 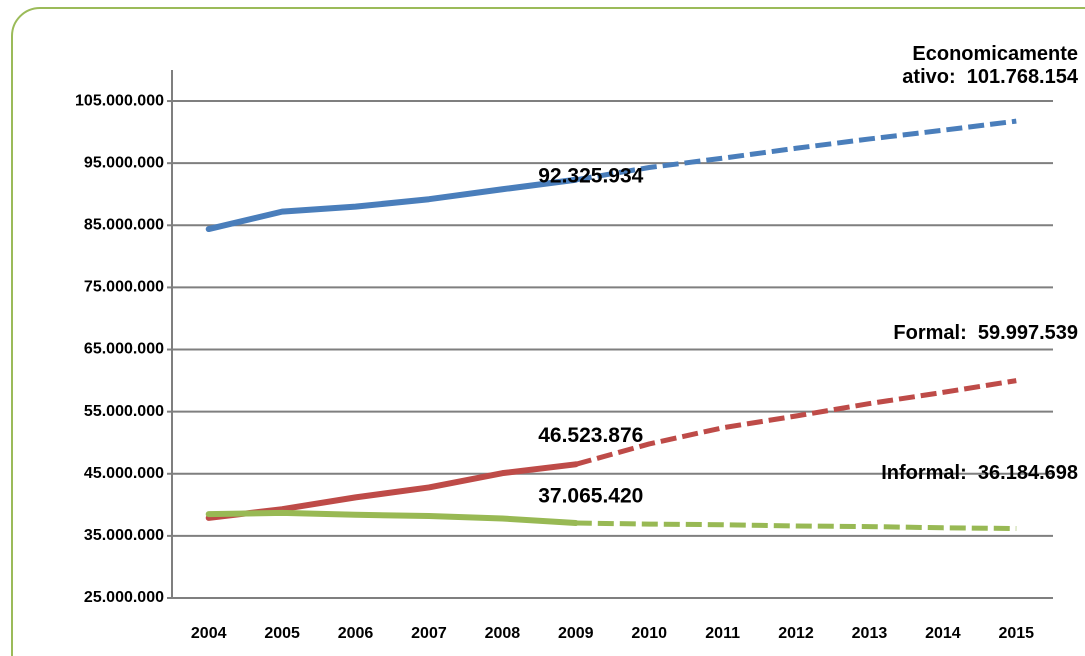 I want to click on data-label: 59.997.539, so click(x=1027, y=333).